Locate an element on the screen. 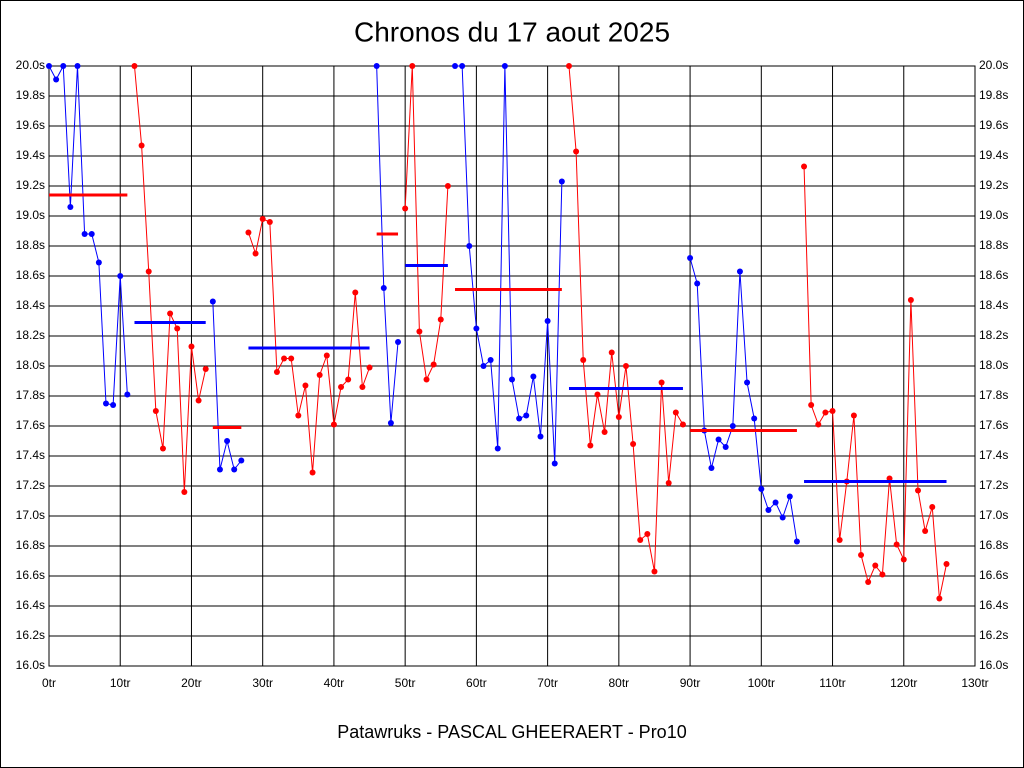 The height and width of the screenshot is (768, 1024). y-tick-label: 17.4s is located at coordinates (30, 455).